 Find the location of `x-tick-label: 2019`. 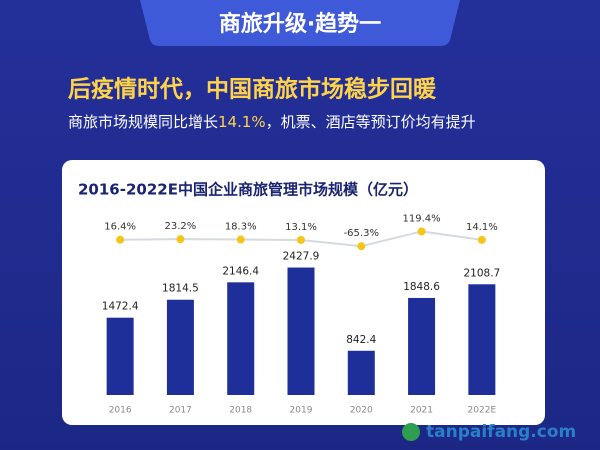

x-tick-label: 2019 is located at coordinates (301, 411).